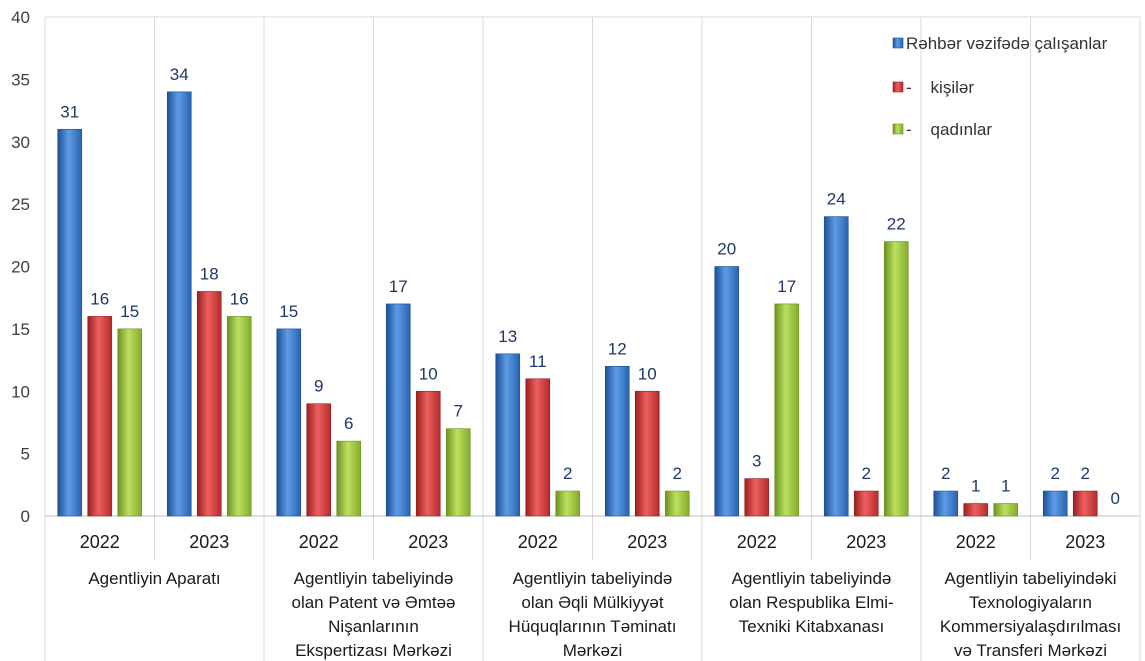 This screenshot has height=661, width=1145. Describe the element at coordinates (726, 249) in the screenshot. I see `data-label: 20` at that location.